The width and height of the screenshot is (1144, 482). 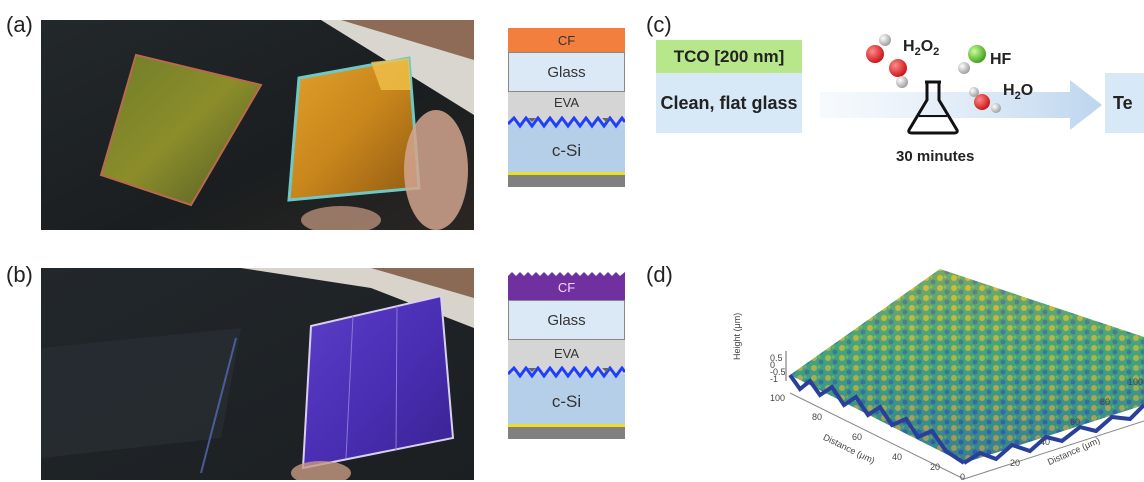 I want to click on panel-label-a: (a), so click(x=19, y=24).